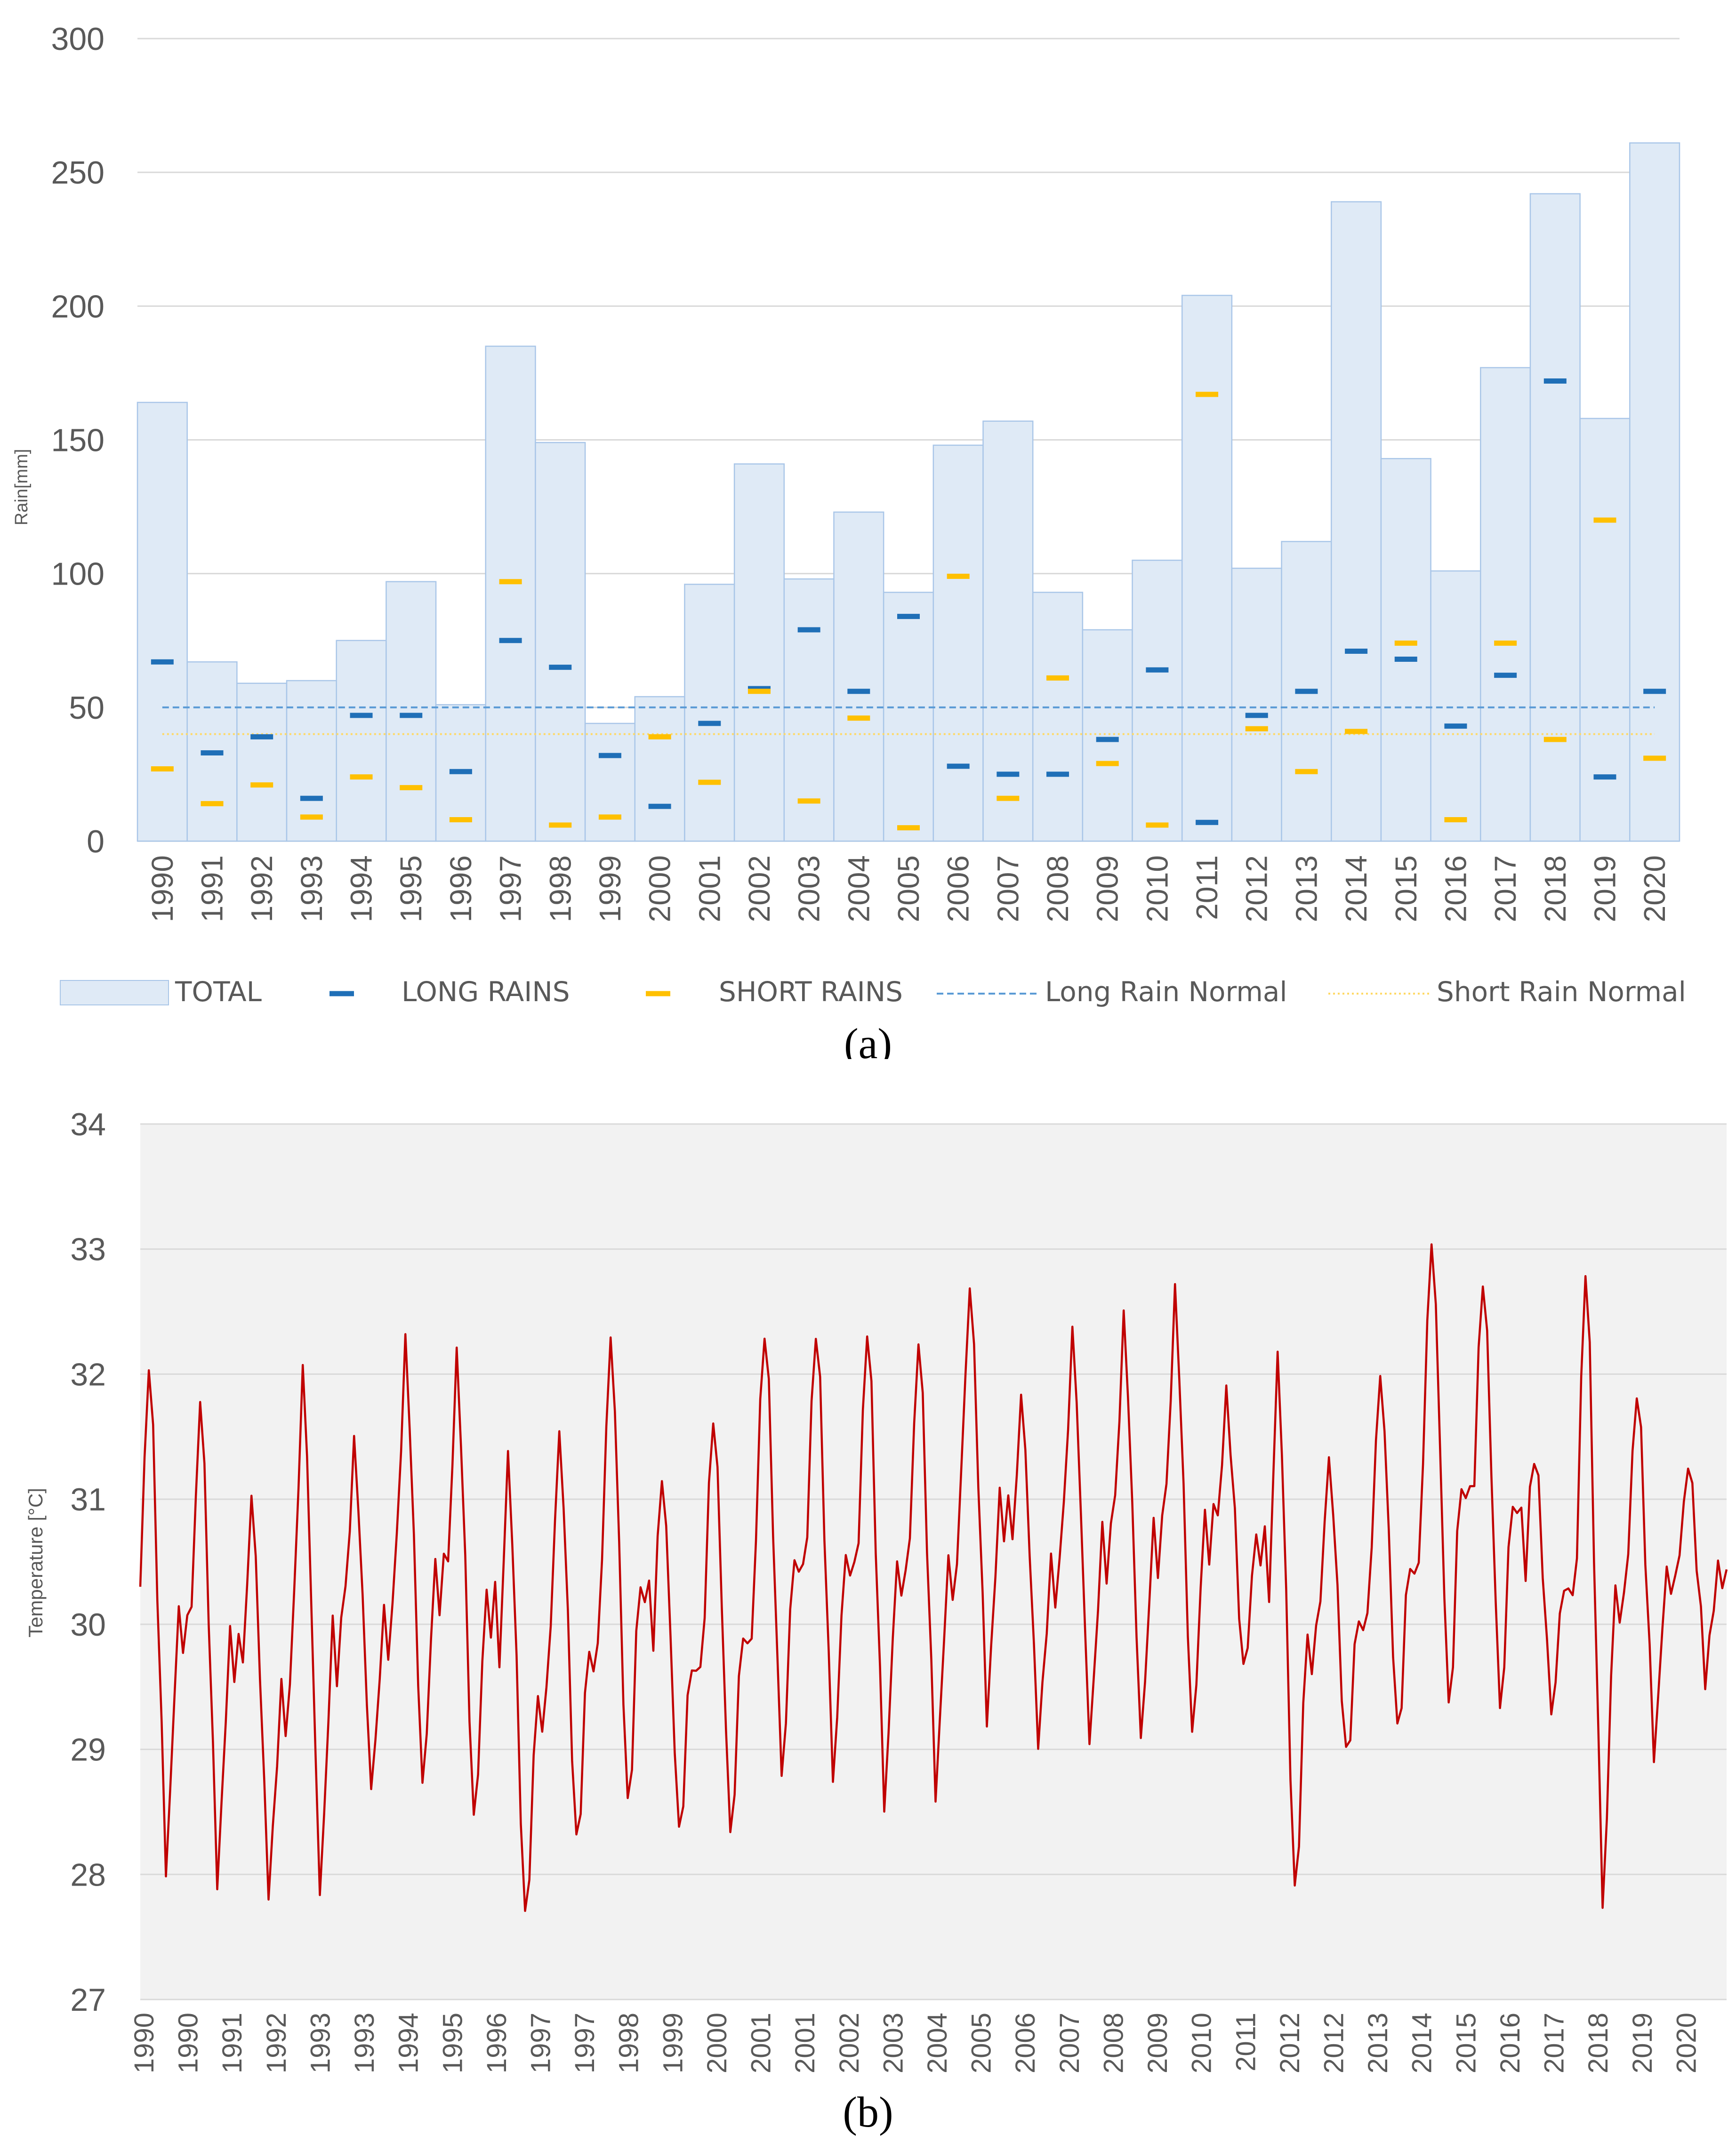 This screenshot has width=1736, height=2144. Describe the element at coordinates (1008, 888) in the screenshot. I see `chart-a-x-tick: 2007` at that location.